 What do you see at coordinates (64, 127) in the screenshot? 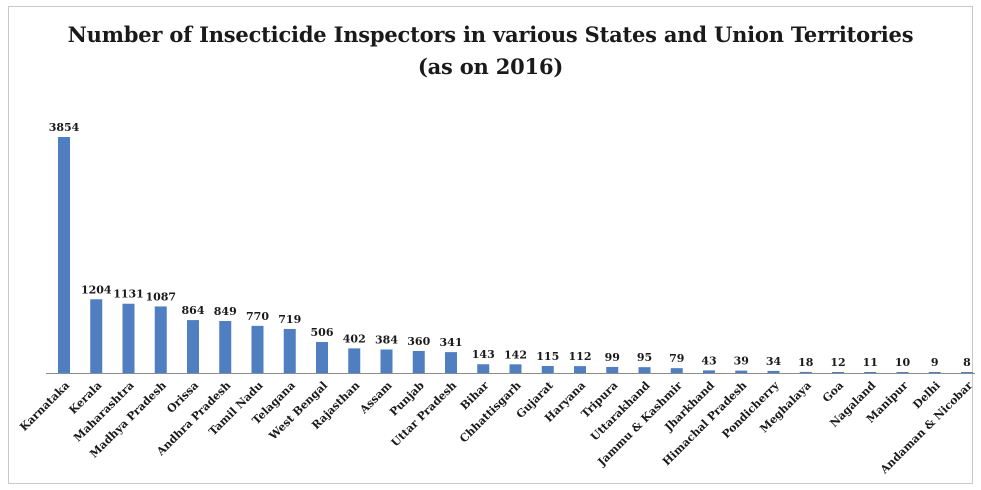
I see `value-label-karnataka: 3854` at bounding box center [64, 127].